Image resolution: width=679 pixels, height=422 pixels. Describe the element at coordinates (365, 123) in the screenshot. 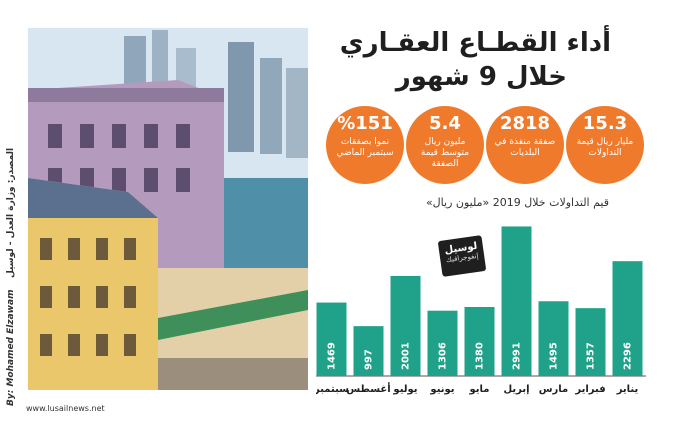

I see `stat-value: %151` at that location.